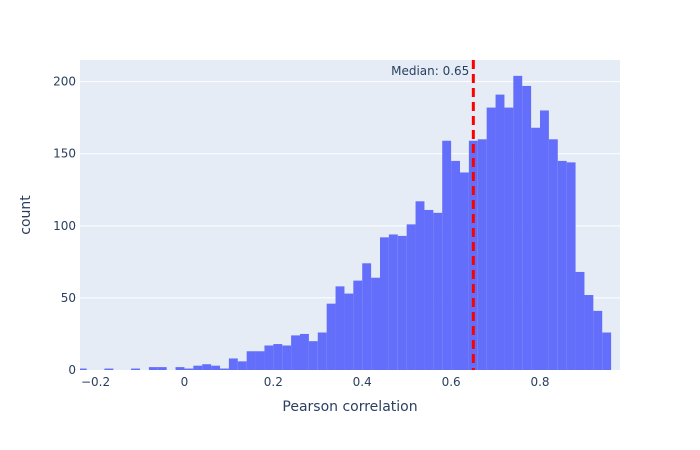 The height and width of the screenshot is (450, 700). What do you see at coordinates (95, 382) in the screenshot?
I see `x-tick-label: −0.2` at bounding box center [95, 382].